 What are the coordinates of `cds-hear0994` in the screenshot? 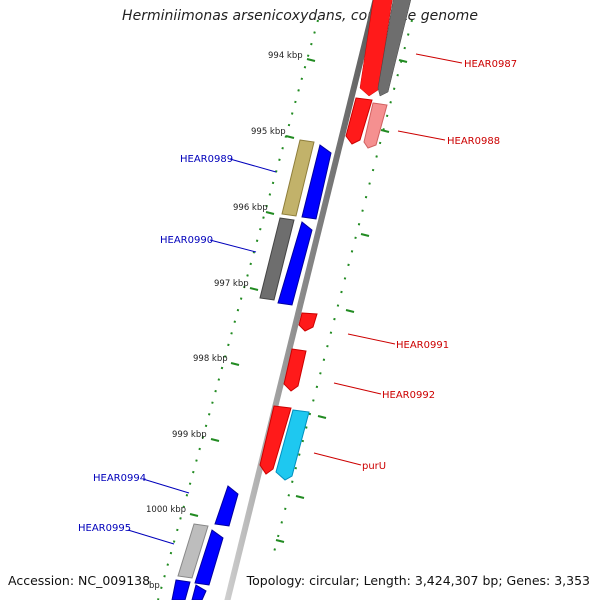 It's located at (226, 506).